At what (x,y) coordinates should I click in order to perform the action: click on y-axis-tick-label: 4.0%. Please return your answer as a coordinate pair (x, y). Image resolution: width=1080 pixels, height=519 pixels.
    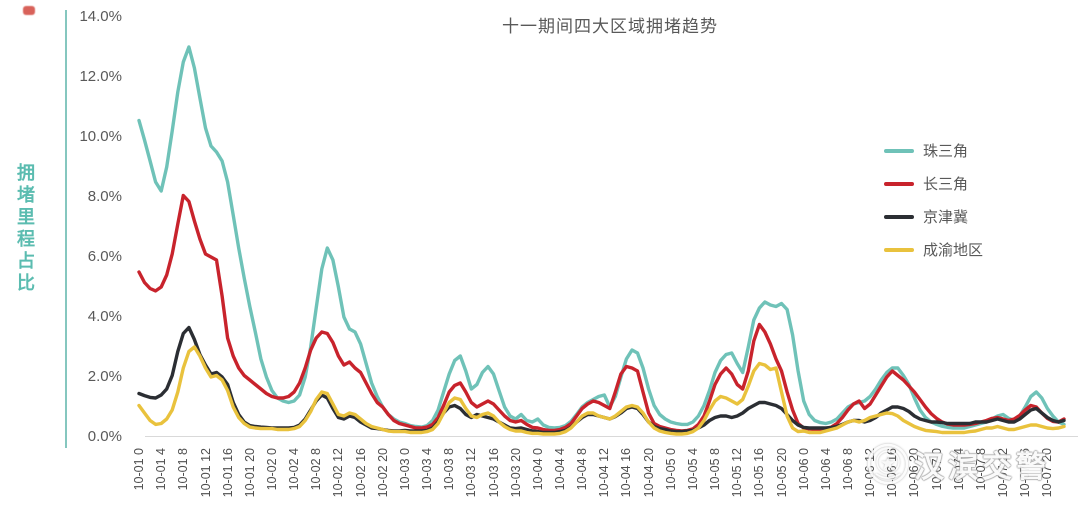
    Looking at the image, I should click on (104, 316).